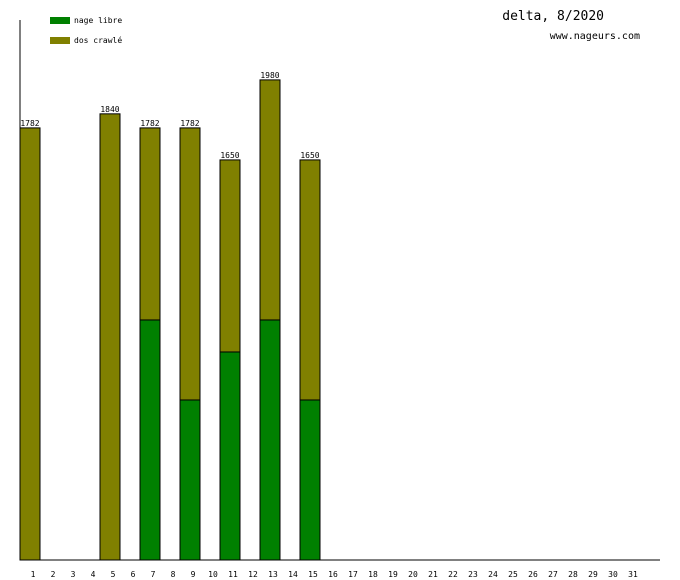 The height and width of the screenshot is (580, 680). I want to click on legend-item-dos-crawle: dos crawlé, so click(86, 40).